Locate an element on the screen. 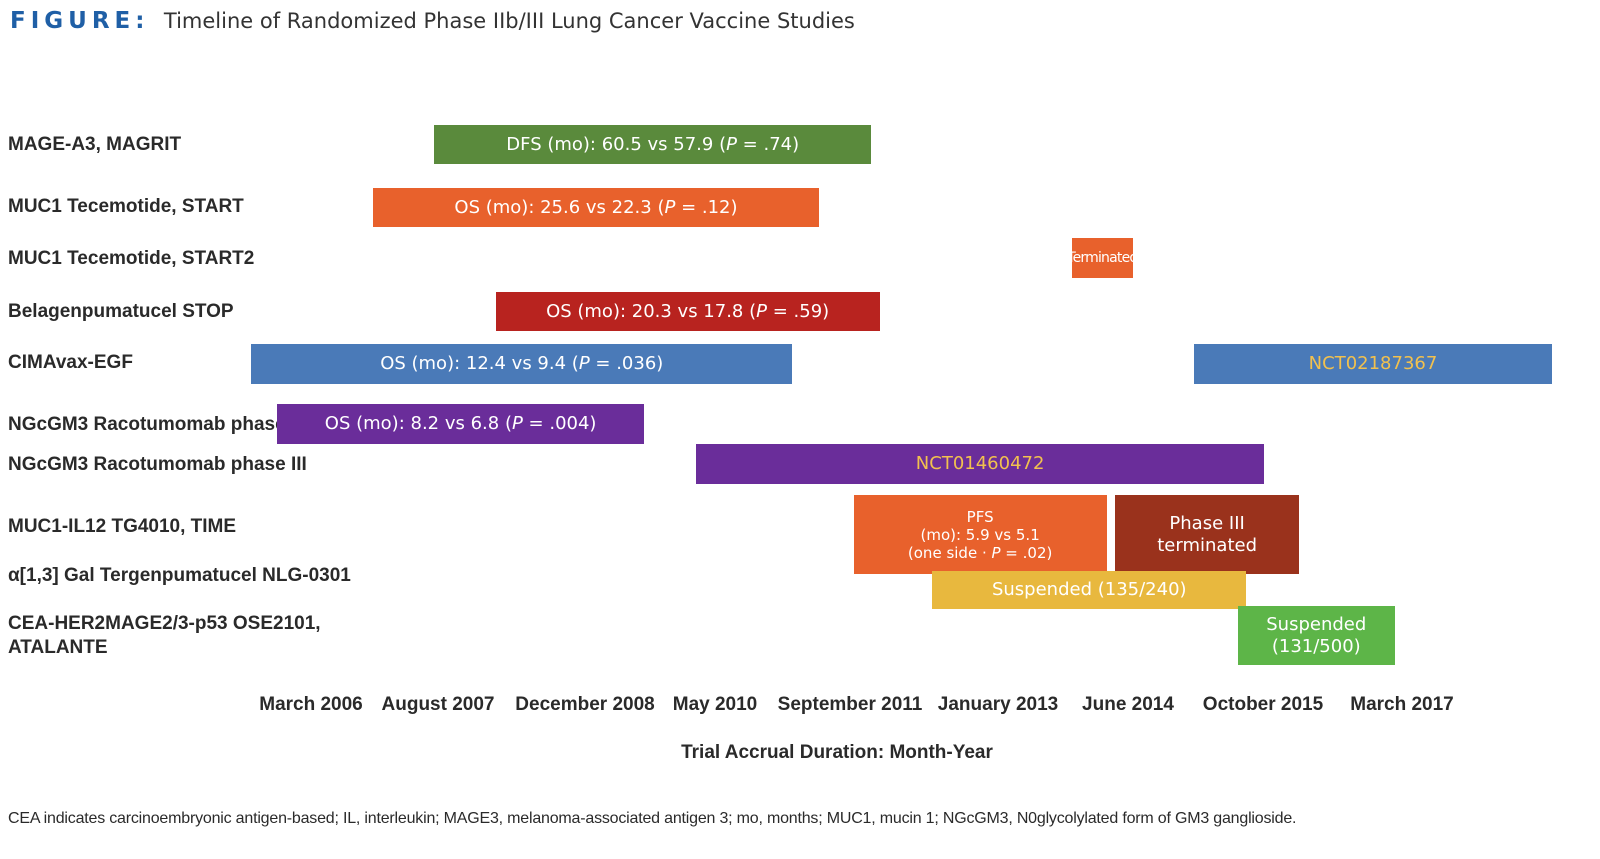 The height and width of the screenshot is (859, 1600). row-label: CIMAvax-EGF is located at coordinates (70, 363).